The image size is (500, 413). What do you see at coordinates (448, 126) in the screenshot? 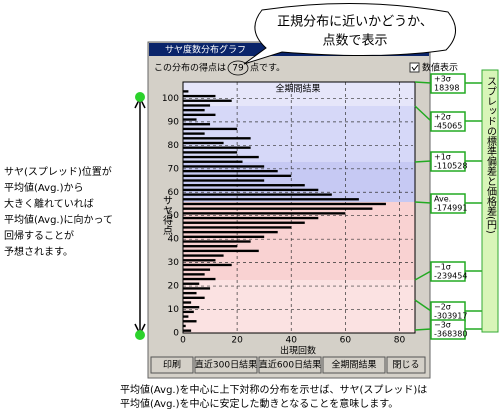
I see `sigma-value: -45065` at bounding box center [448, 126].